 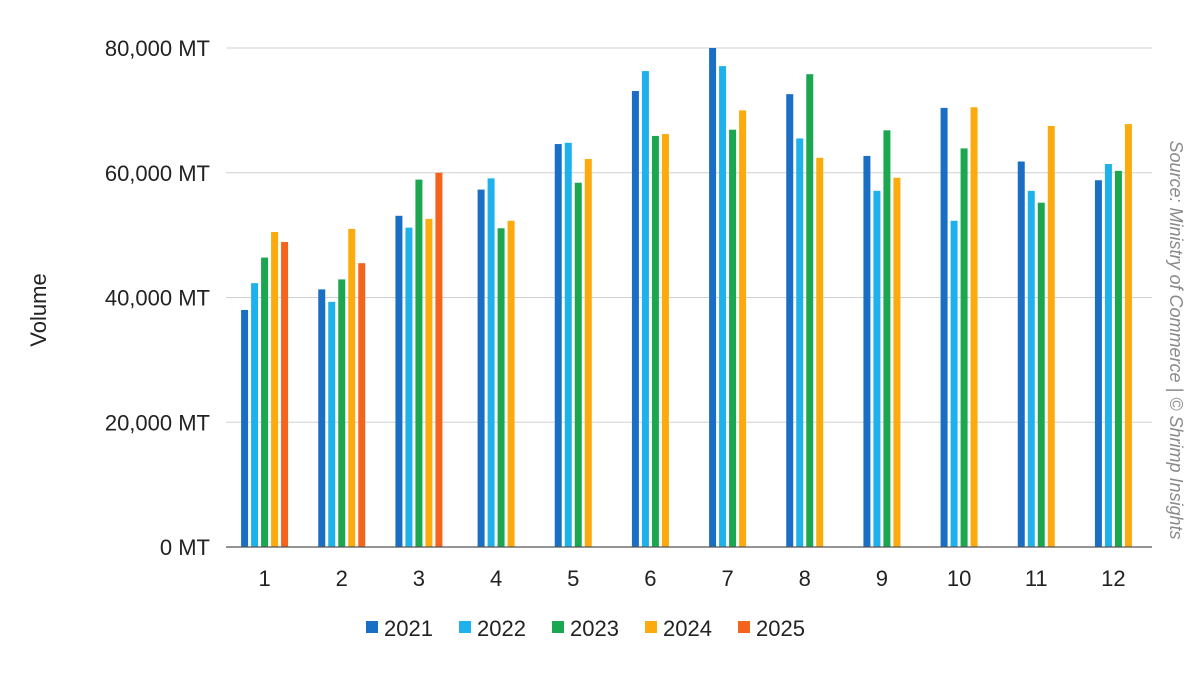 I want to click on legend-label-2021: 2021, so click(x=408, y=628).